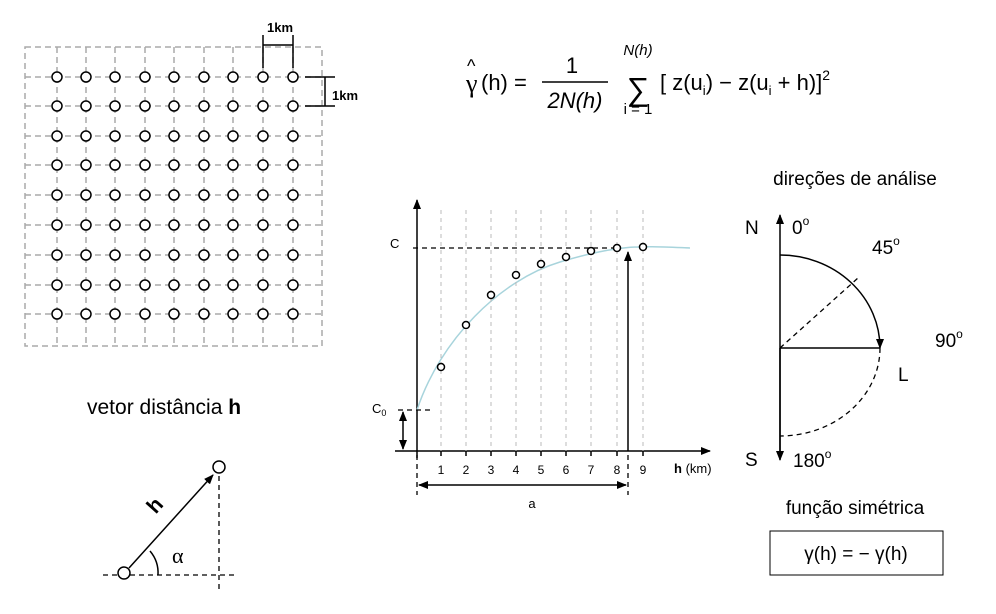 Image resolution: width=996 pixels, height=614 pixels. Describe the element at coordinates (170, 526) in the screenshot. I see `vector` at that location.